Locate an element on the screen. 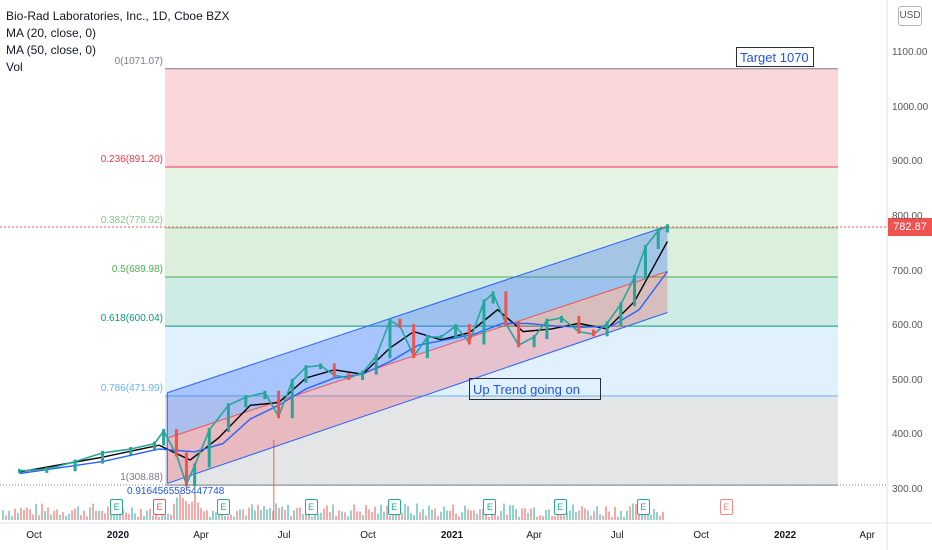 The height and width of the screenshot is (550, 932). fib-label-1: 1(308.88) is located at coordinates (141, 478).